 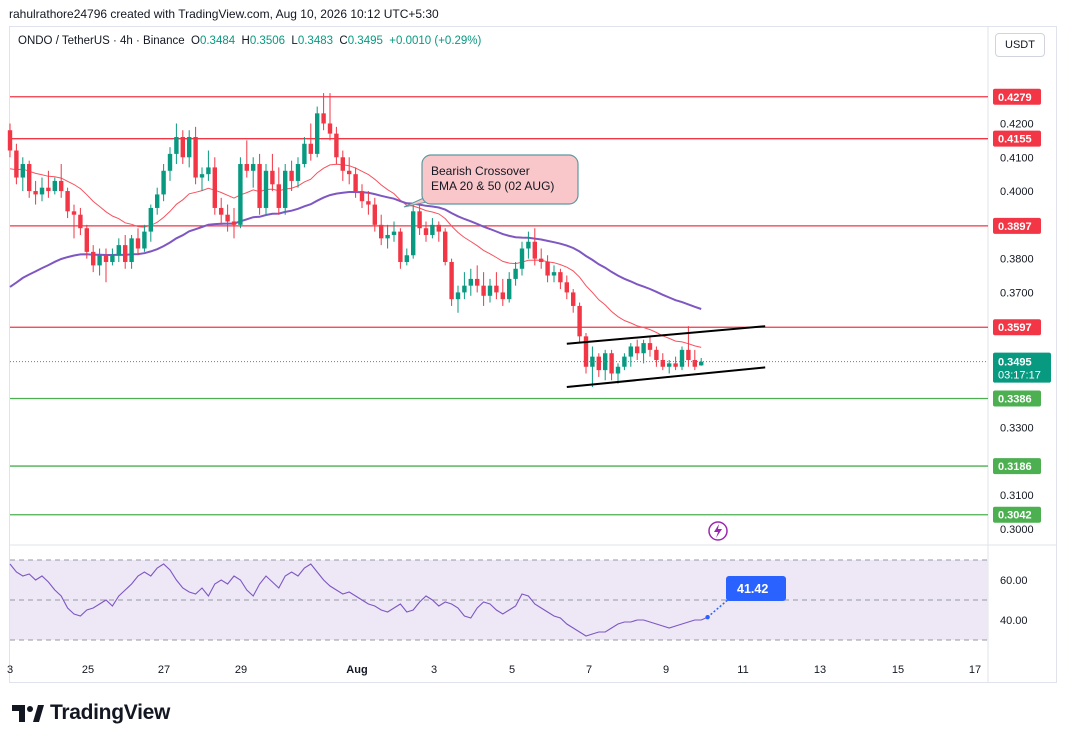 What do you see at coordinates (480, 171) in the screenshot?
I see `annotation-line-1: Bearish Crossover` at bounding box center [480, 171].